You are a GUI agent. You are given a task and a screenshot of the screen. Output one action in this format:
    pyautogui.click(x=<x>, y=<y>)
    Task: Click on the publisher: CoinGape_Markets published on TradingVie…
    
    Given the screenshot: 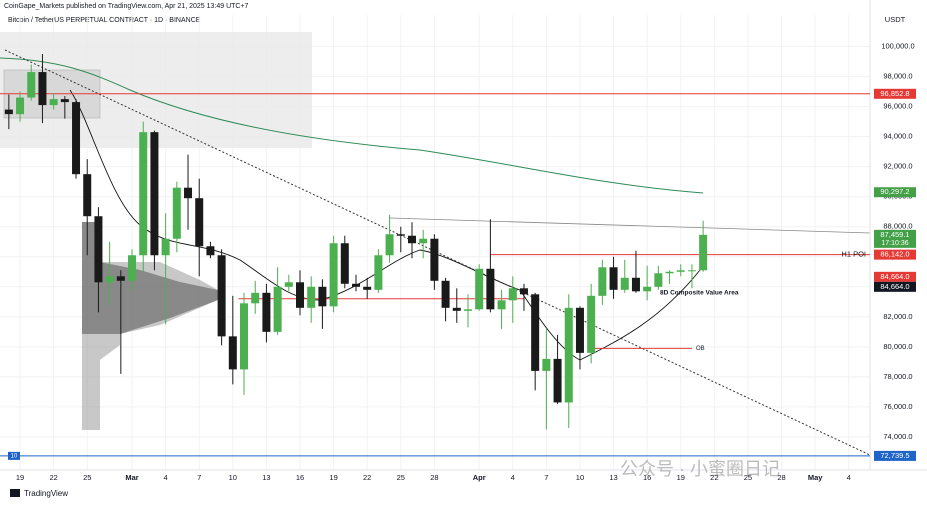 What is the action you would take?
    pyautogui.click(x=126, y=6)
    